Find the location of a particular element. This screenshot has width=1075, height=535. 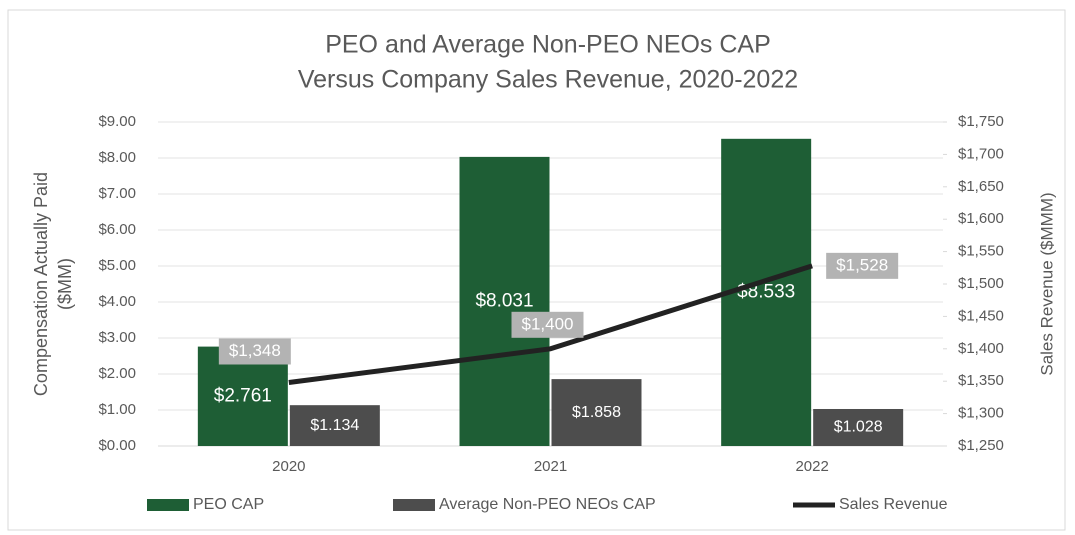

y2-tick-label: $1,300 is located at coordinates (981, 413).